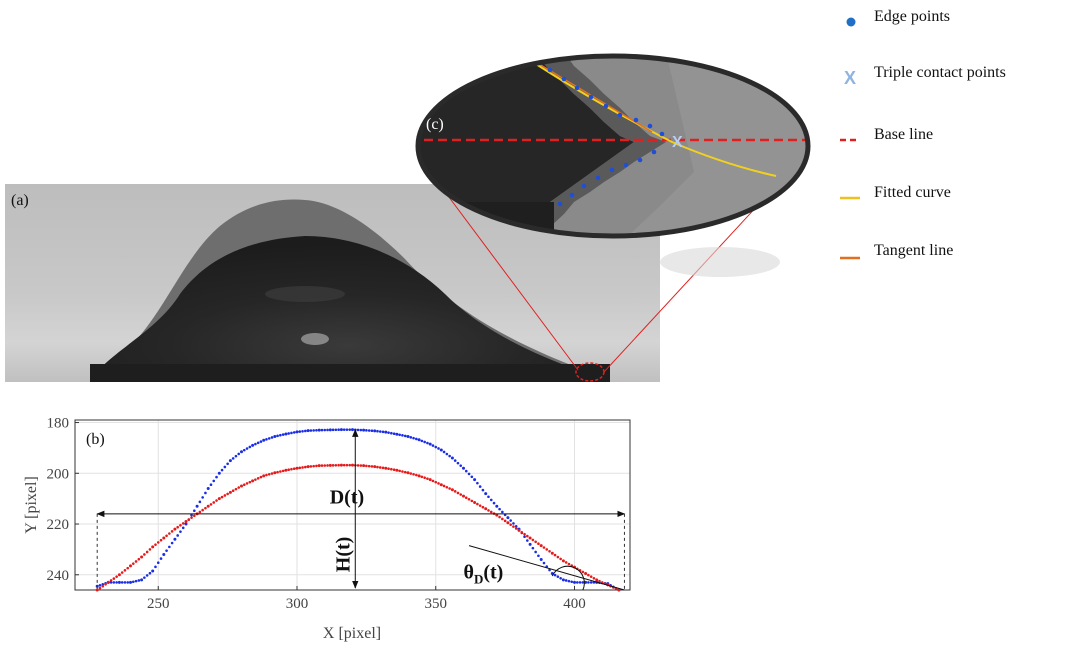  I want to click on panel-c-label: (c), so click(435, 124).